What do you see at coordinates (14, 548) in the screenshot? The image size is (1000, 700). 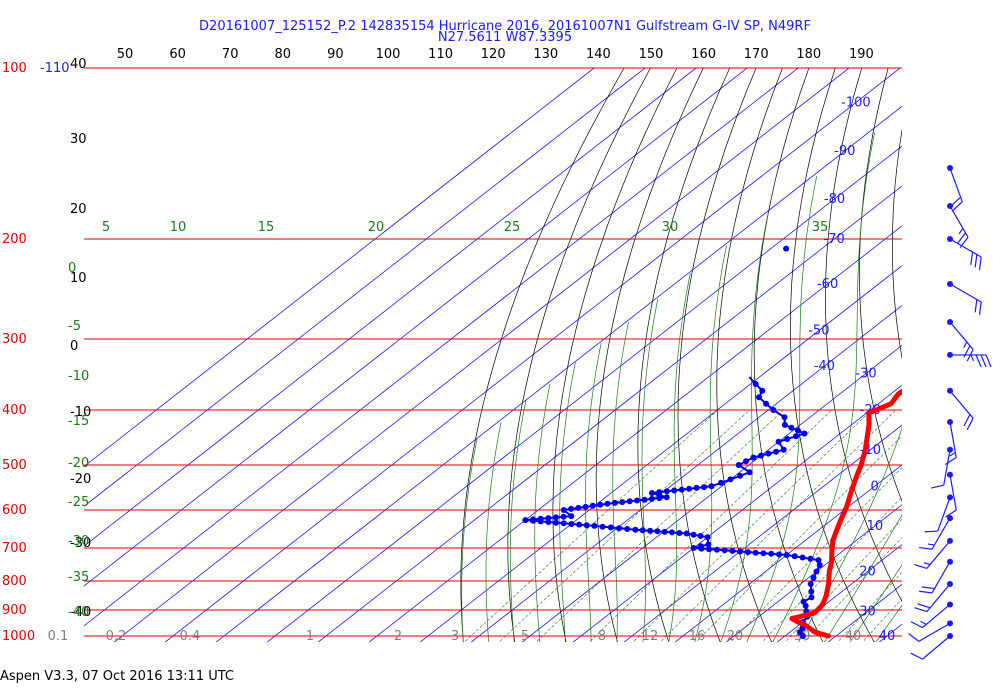 I see `isobar-label: 700` at bounding box center [14, 548].